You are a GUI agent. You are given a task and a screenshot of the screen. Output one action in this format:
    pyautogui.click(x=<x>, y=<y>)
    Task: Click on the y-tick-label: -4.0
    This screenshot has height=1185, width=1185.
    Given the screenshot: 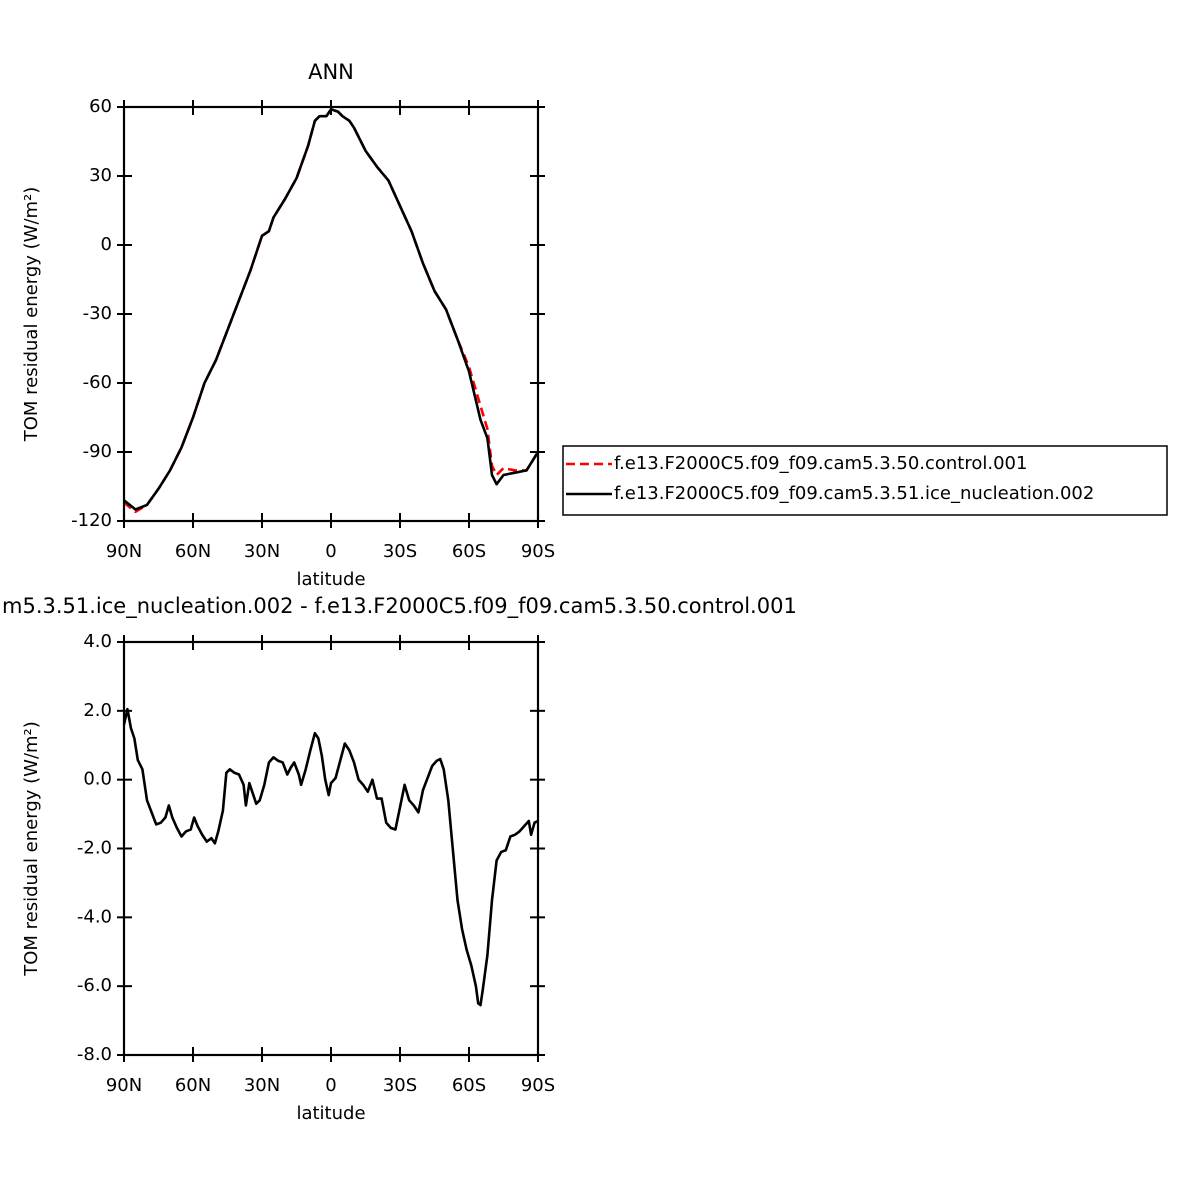 What is the action you would take?
    pyautogui.click(x=94, y=916)
    